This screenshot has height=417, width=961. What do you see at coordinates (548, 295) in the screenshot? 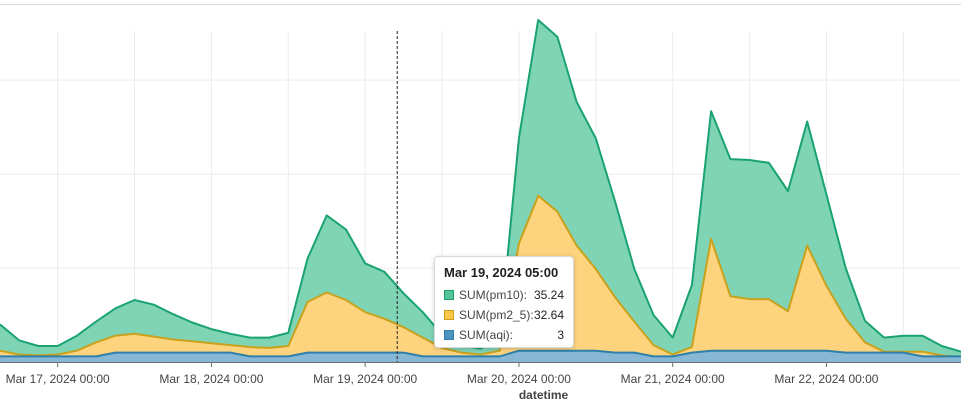
I see `tooltip-value-pm10: 35.24` at bounding box center [548, 295].